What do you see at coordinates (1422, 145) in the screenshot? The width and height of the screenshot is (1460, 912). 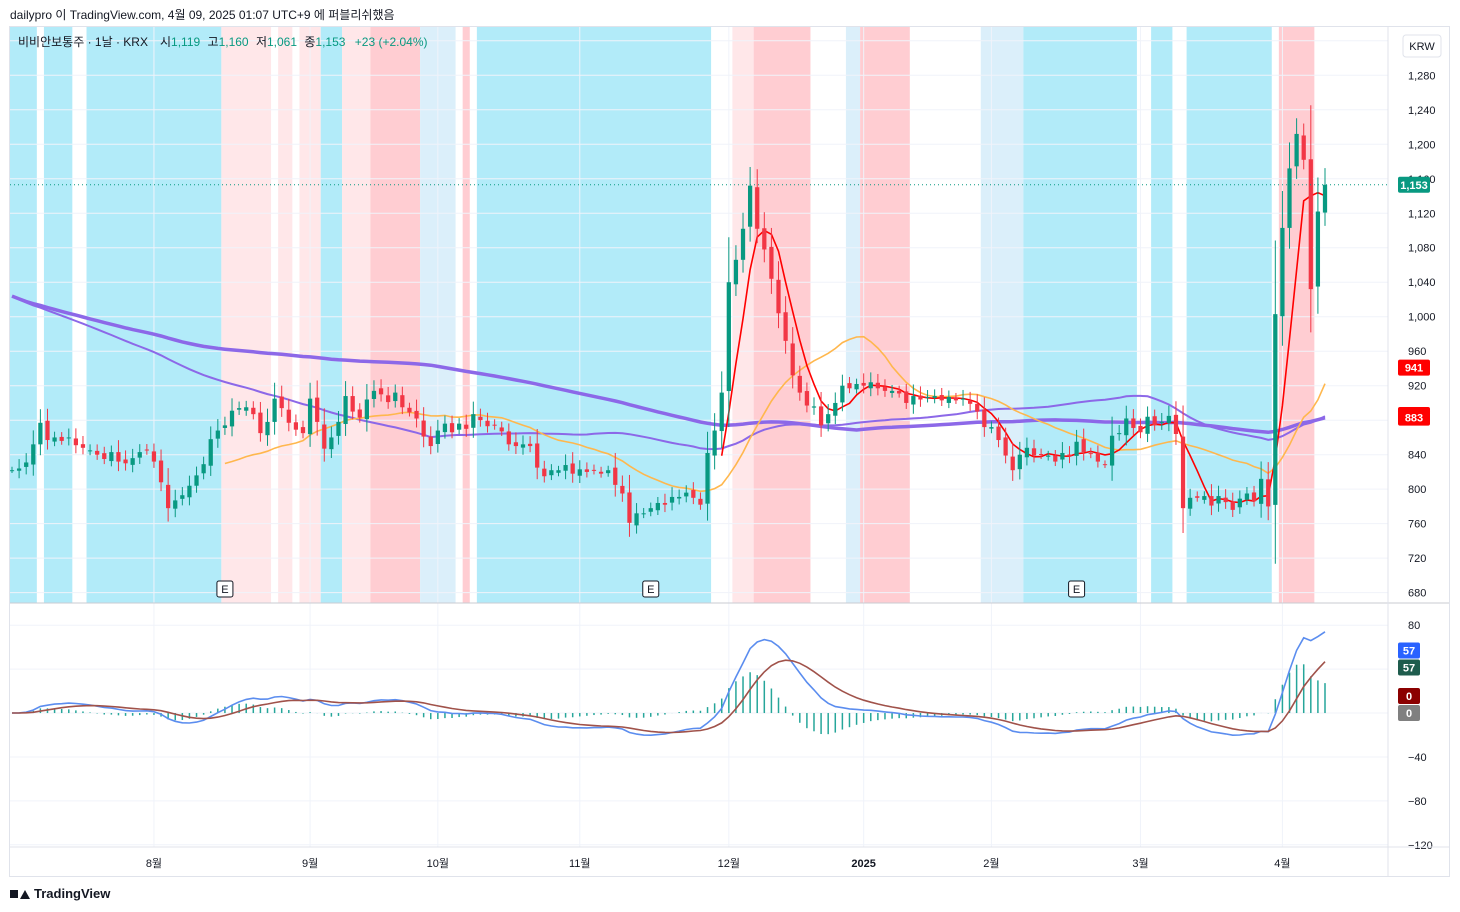 I see `price-tick-label: 1,200` at bounding box center [1422, 145].